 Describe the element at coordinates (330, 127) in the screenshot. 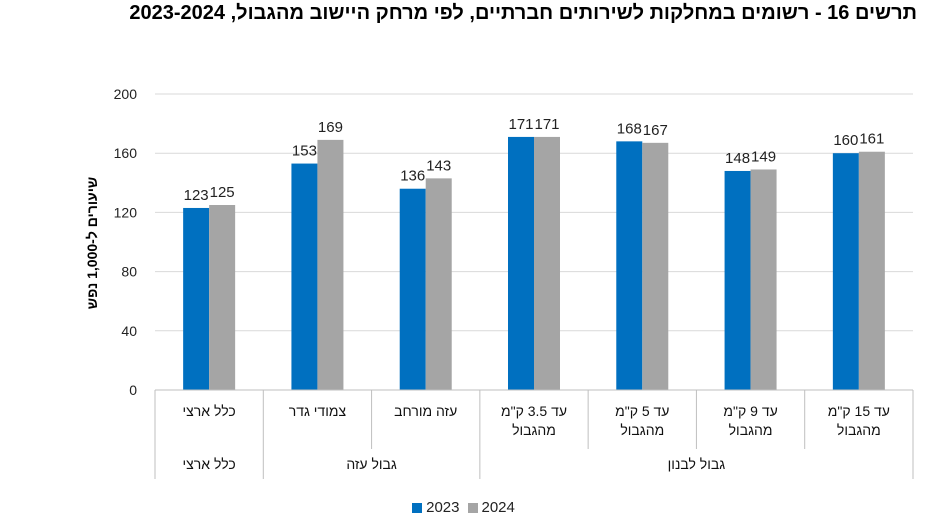

I see `data-label: 169` at that location.